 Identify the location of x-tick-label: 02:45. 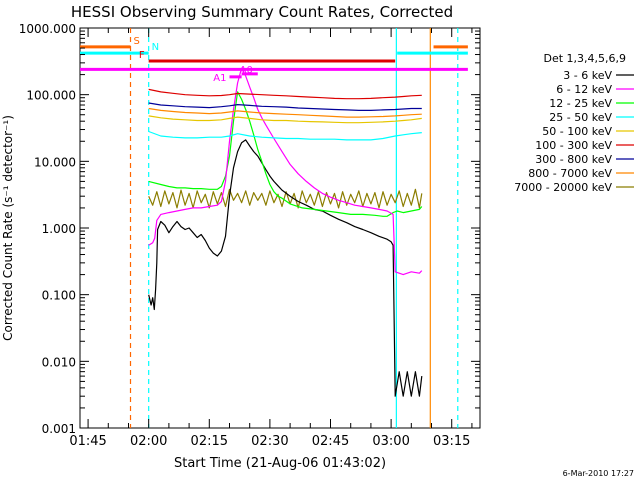
(330, 441).